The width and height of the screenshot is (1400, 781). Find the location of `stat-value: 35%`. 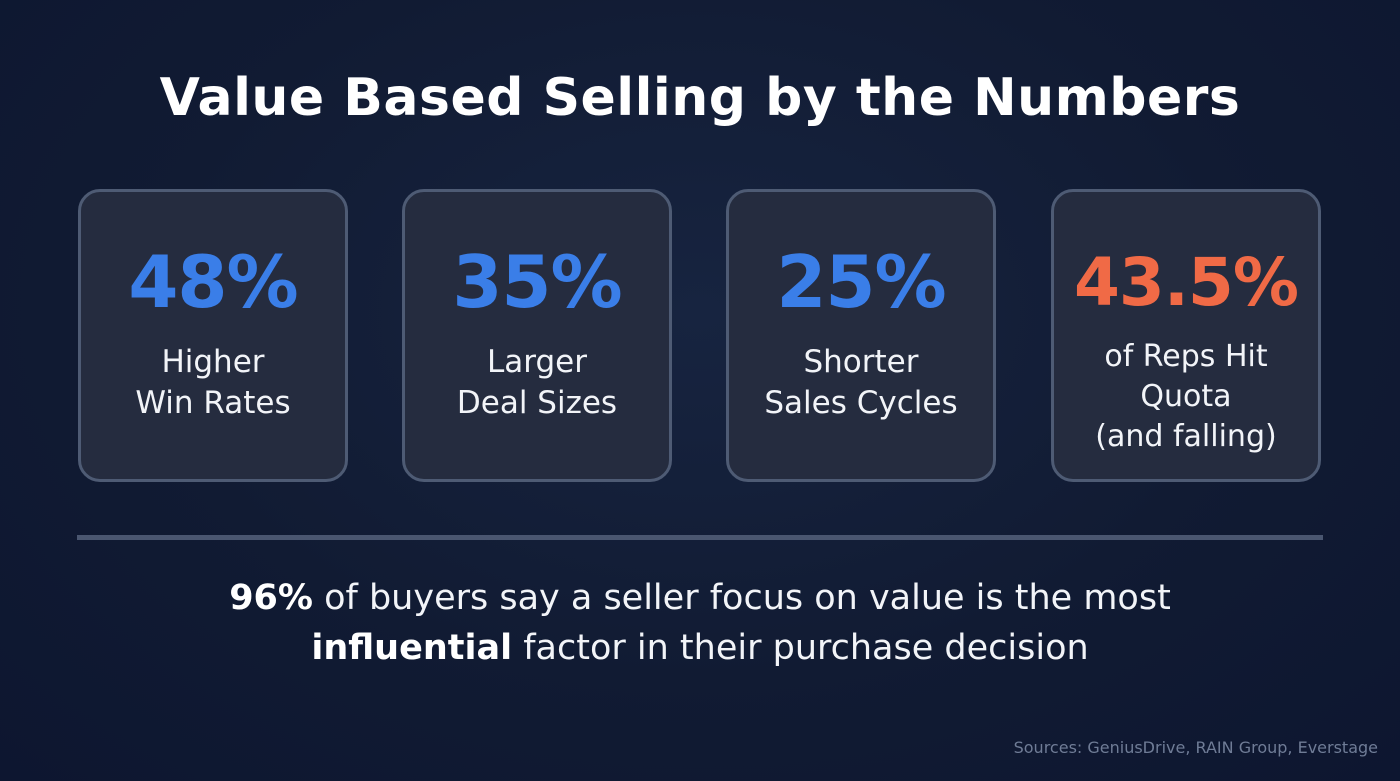

stat-value: 35% is located at coordinates (537, 282).